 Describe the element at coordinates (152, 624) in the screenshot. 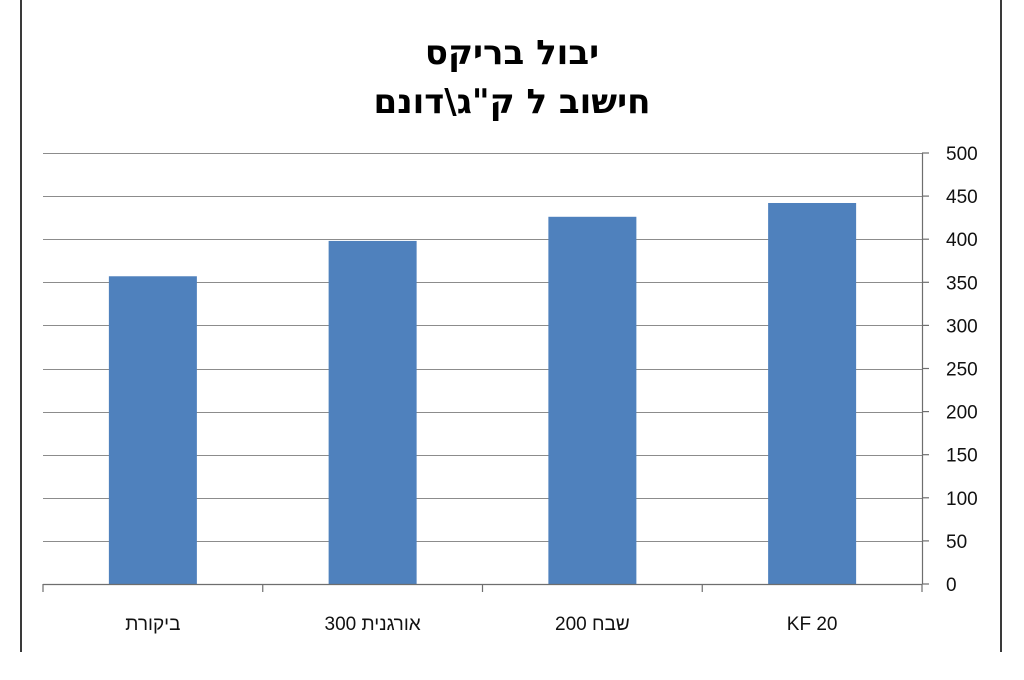

I see `x-tick-label: ביקורת` at that location.